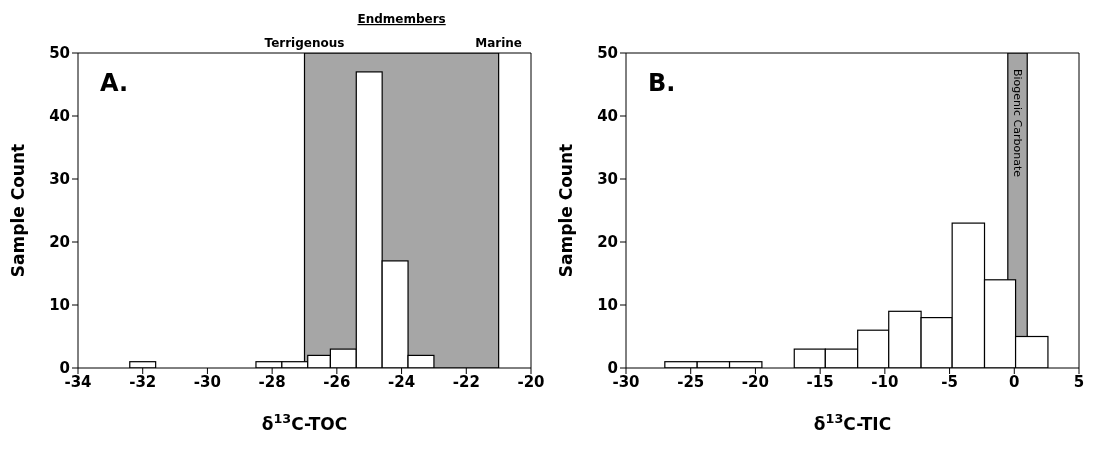 This screenshot has height=460, width=1113. I want to click on band-label: Biogenic Carbonate, so click(1018, 123).